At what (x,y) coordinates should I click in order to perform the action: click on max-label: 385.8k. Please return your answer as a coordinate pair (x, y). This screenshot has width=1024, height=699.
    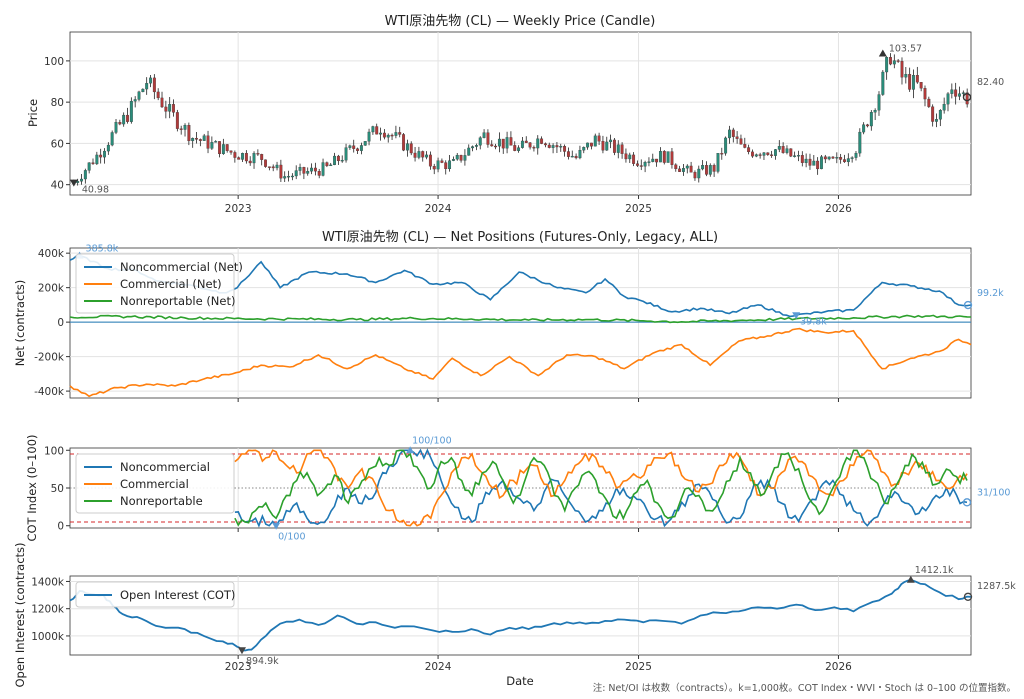
    Looking at the image, I should click on (102, 249).